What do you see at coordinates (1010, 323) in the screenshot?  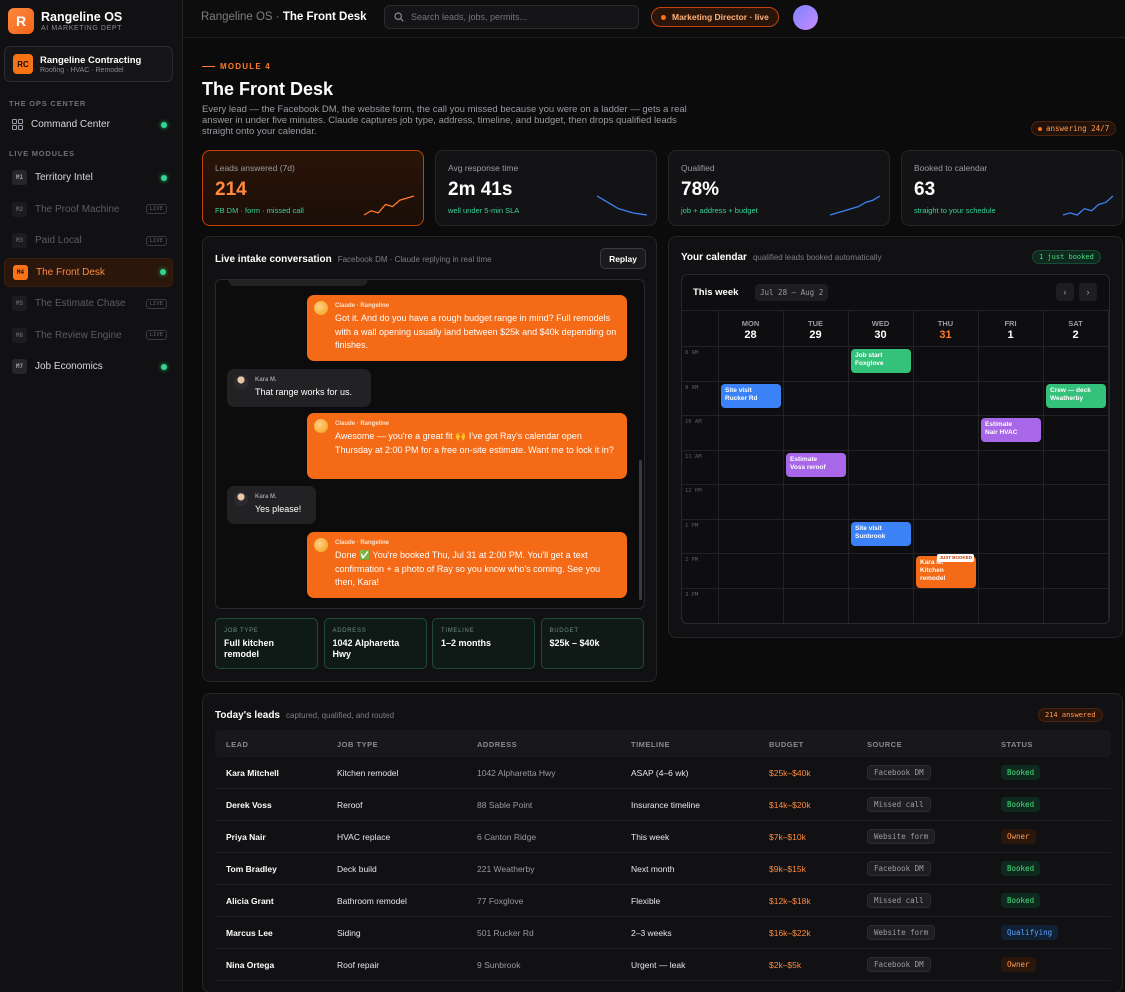 I see `day-name: FRI` at bounding box center [1010, 323].